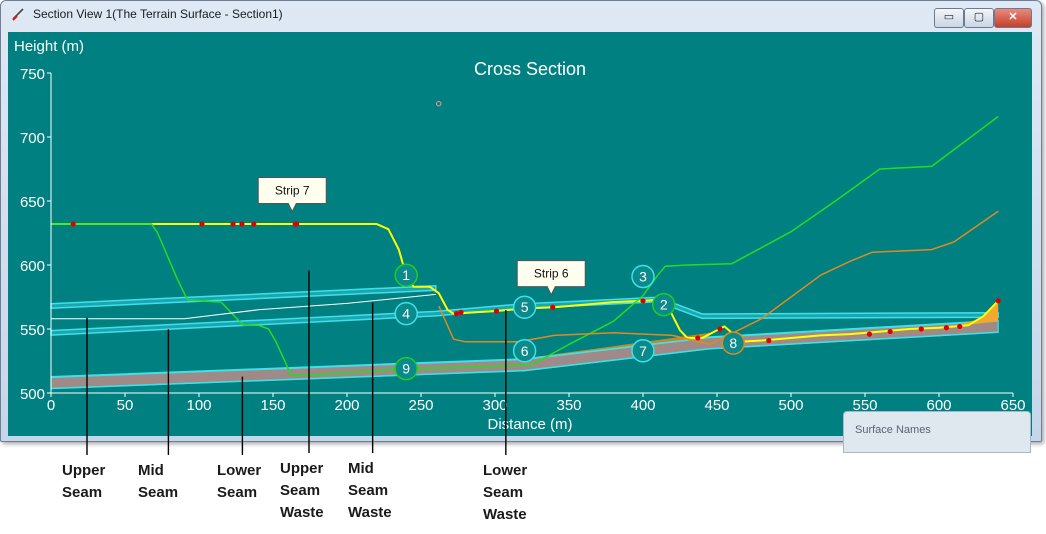 Image resolution: width=1046 pixels, height=534 pixels. I want to click on surface-number-label: 8, so click(733, 343).